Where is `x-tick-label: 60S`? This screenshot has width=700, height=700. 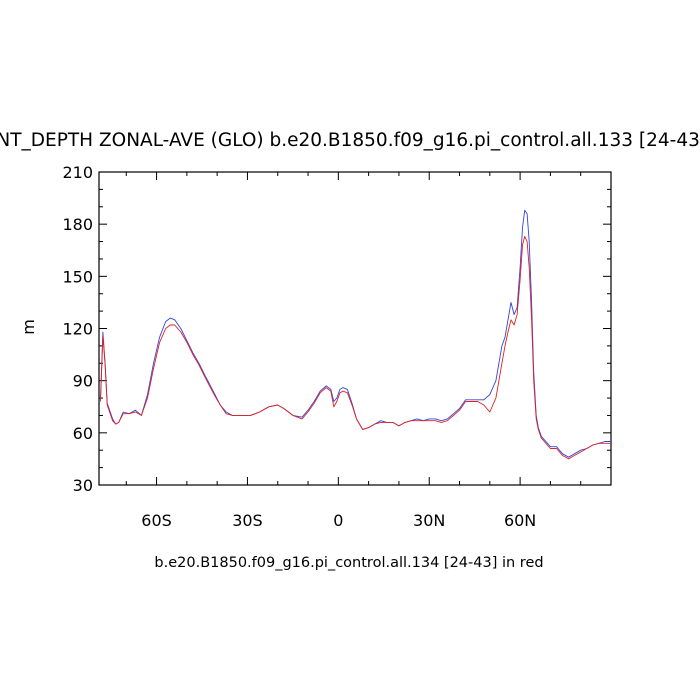 x-tick-label: 60S is located at coordinates (156, 520).